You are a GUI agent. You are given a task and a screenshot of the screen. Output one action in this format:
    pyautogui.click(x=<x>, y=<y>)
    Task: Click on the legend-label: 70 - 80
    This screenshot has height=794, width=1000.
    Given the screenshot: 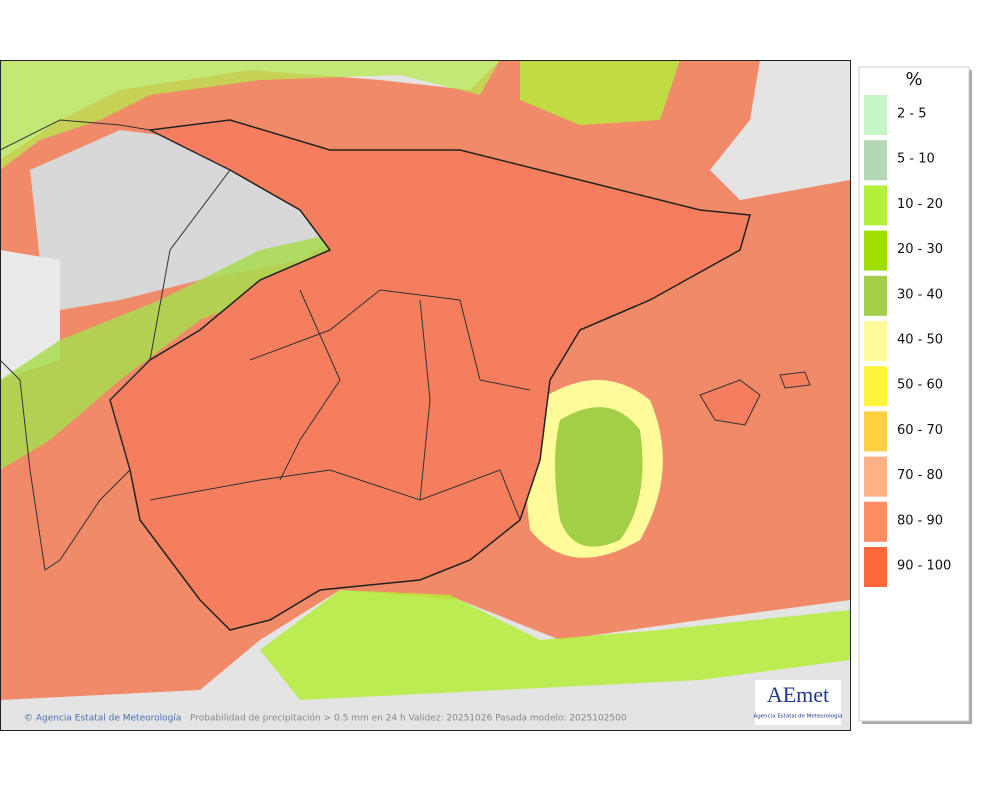 What is the action you would take?
    pyautogui.click(x=920, y=475)
    